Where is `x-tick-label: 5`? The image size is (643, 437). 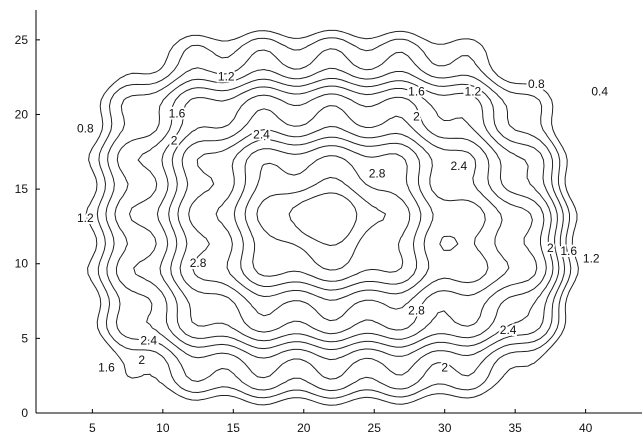 x-tick-label: 5 is located at coordinates (92, 428).